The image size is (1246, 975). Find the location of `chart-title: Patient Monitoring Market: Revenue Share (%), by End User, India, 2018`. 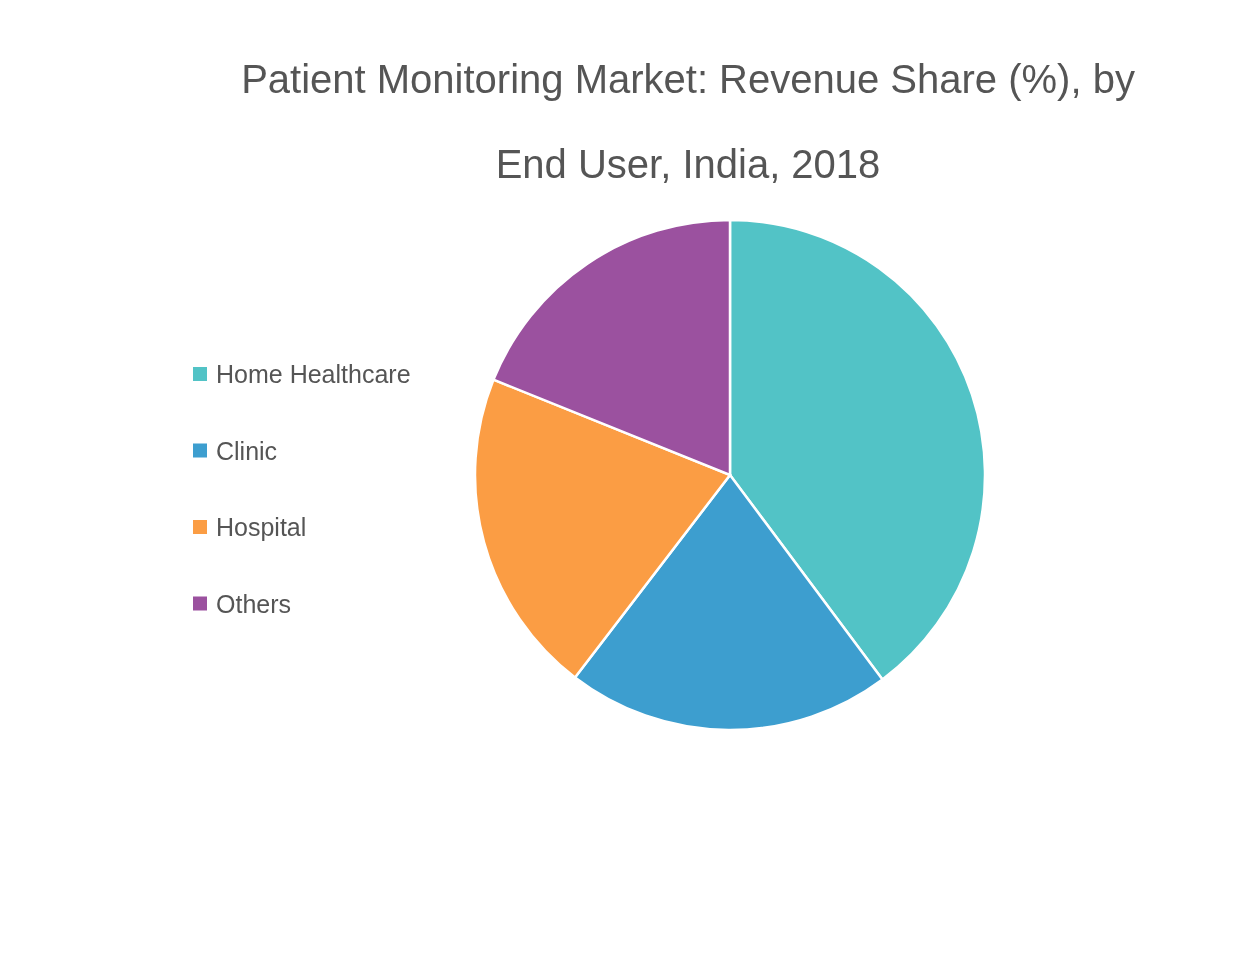

chart-title: Patient Monitoring Market: Revenue Share (%), by End User, India, 2018 is located at coordinates (688, 121).